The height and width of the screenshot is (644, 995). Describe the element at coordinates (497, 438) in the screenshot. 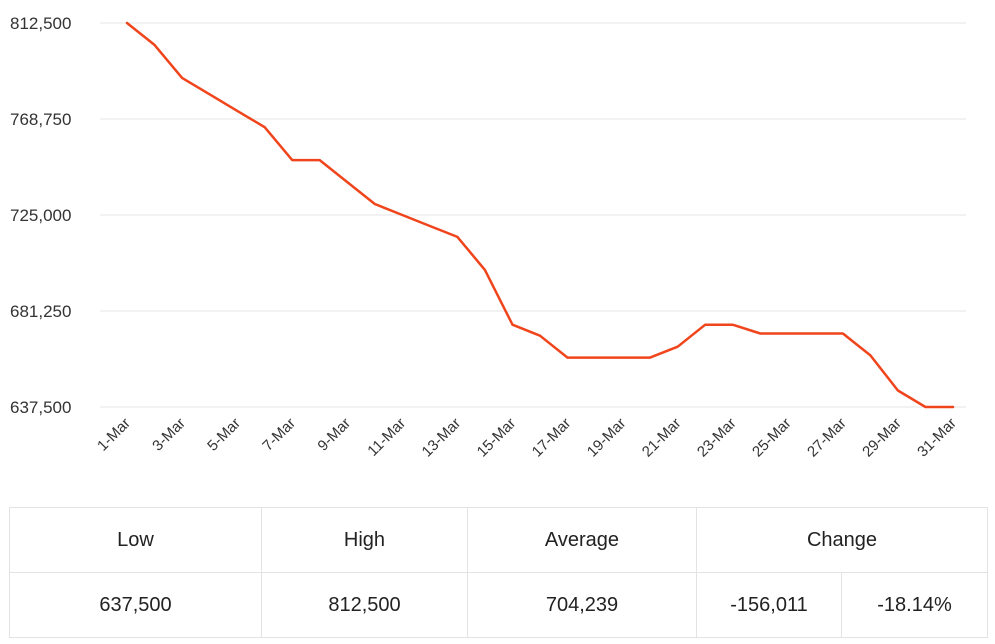

I see `x-tick-label: 15-Mar` at that location.